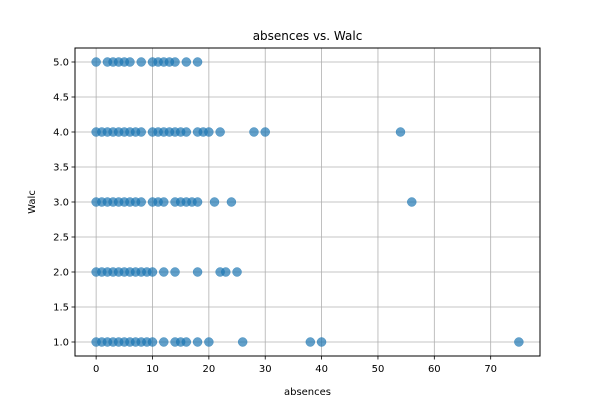  Describe the element at coordinates (434, 369) in the screenshot. I see `x-tick-label: 60` at that location.